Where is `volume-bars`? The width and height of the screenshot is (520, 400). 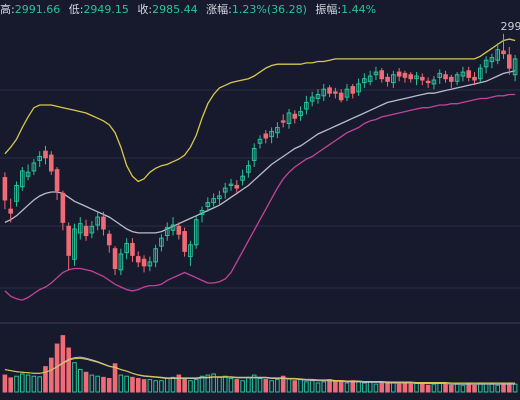 volume-bars is located at coordinates (260, 364).